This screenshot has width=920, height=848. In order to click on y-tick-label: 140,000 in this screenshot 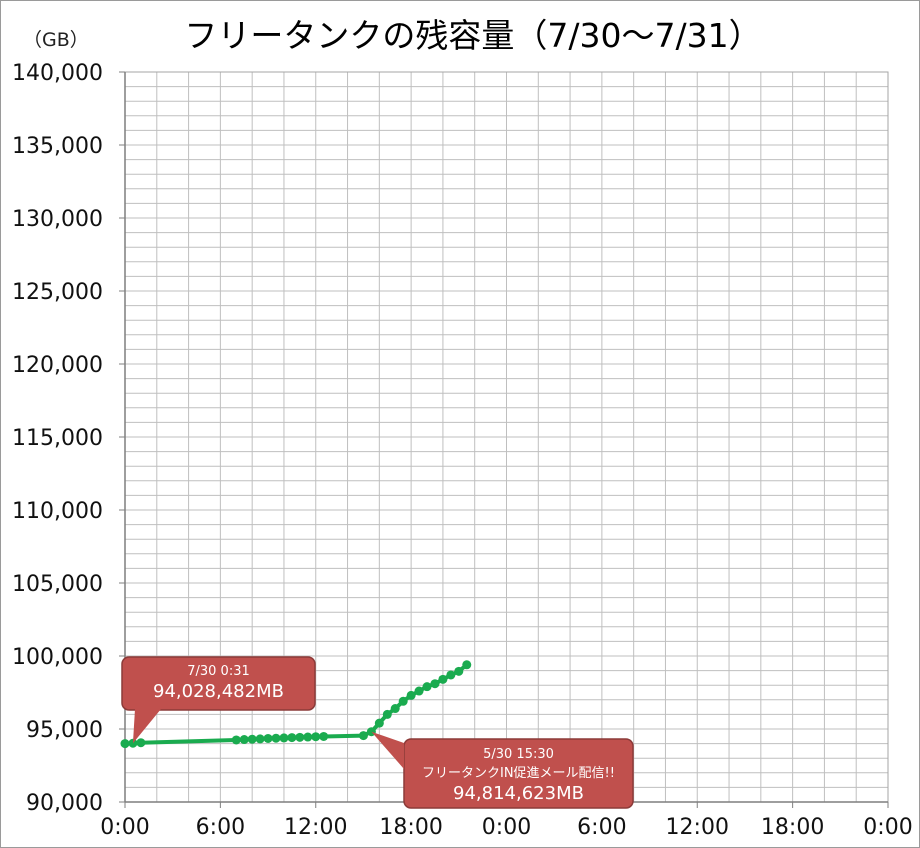, I will do `click(57, 73)`.